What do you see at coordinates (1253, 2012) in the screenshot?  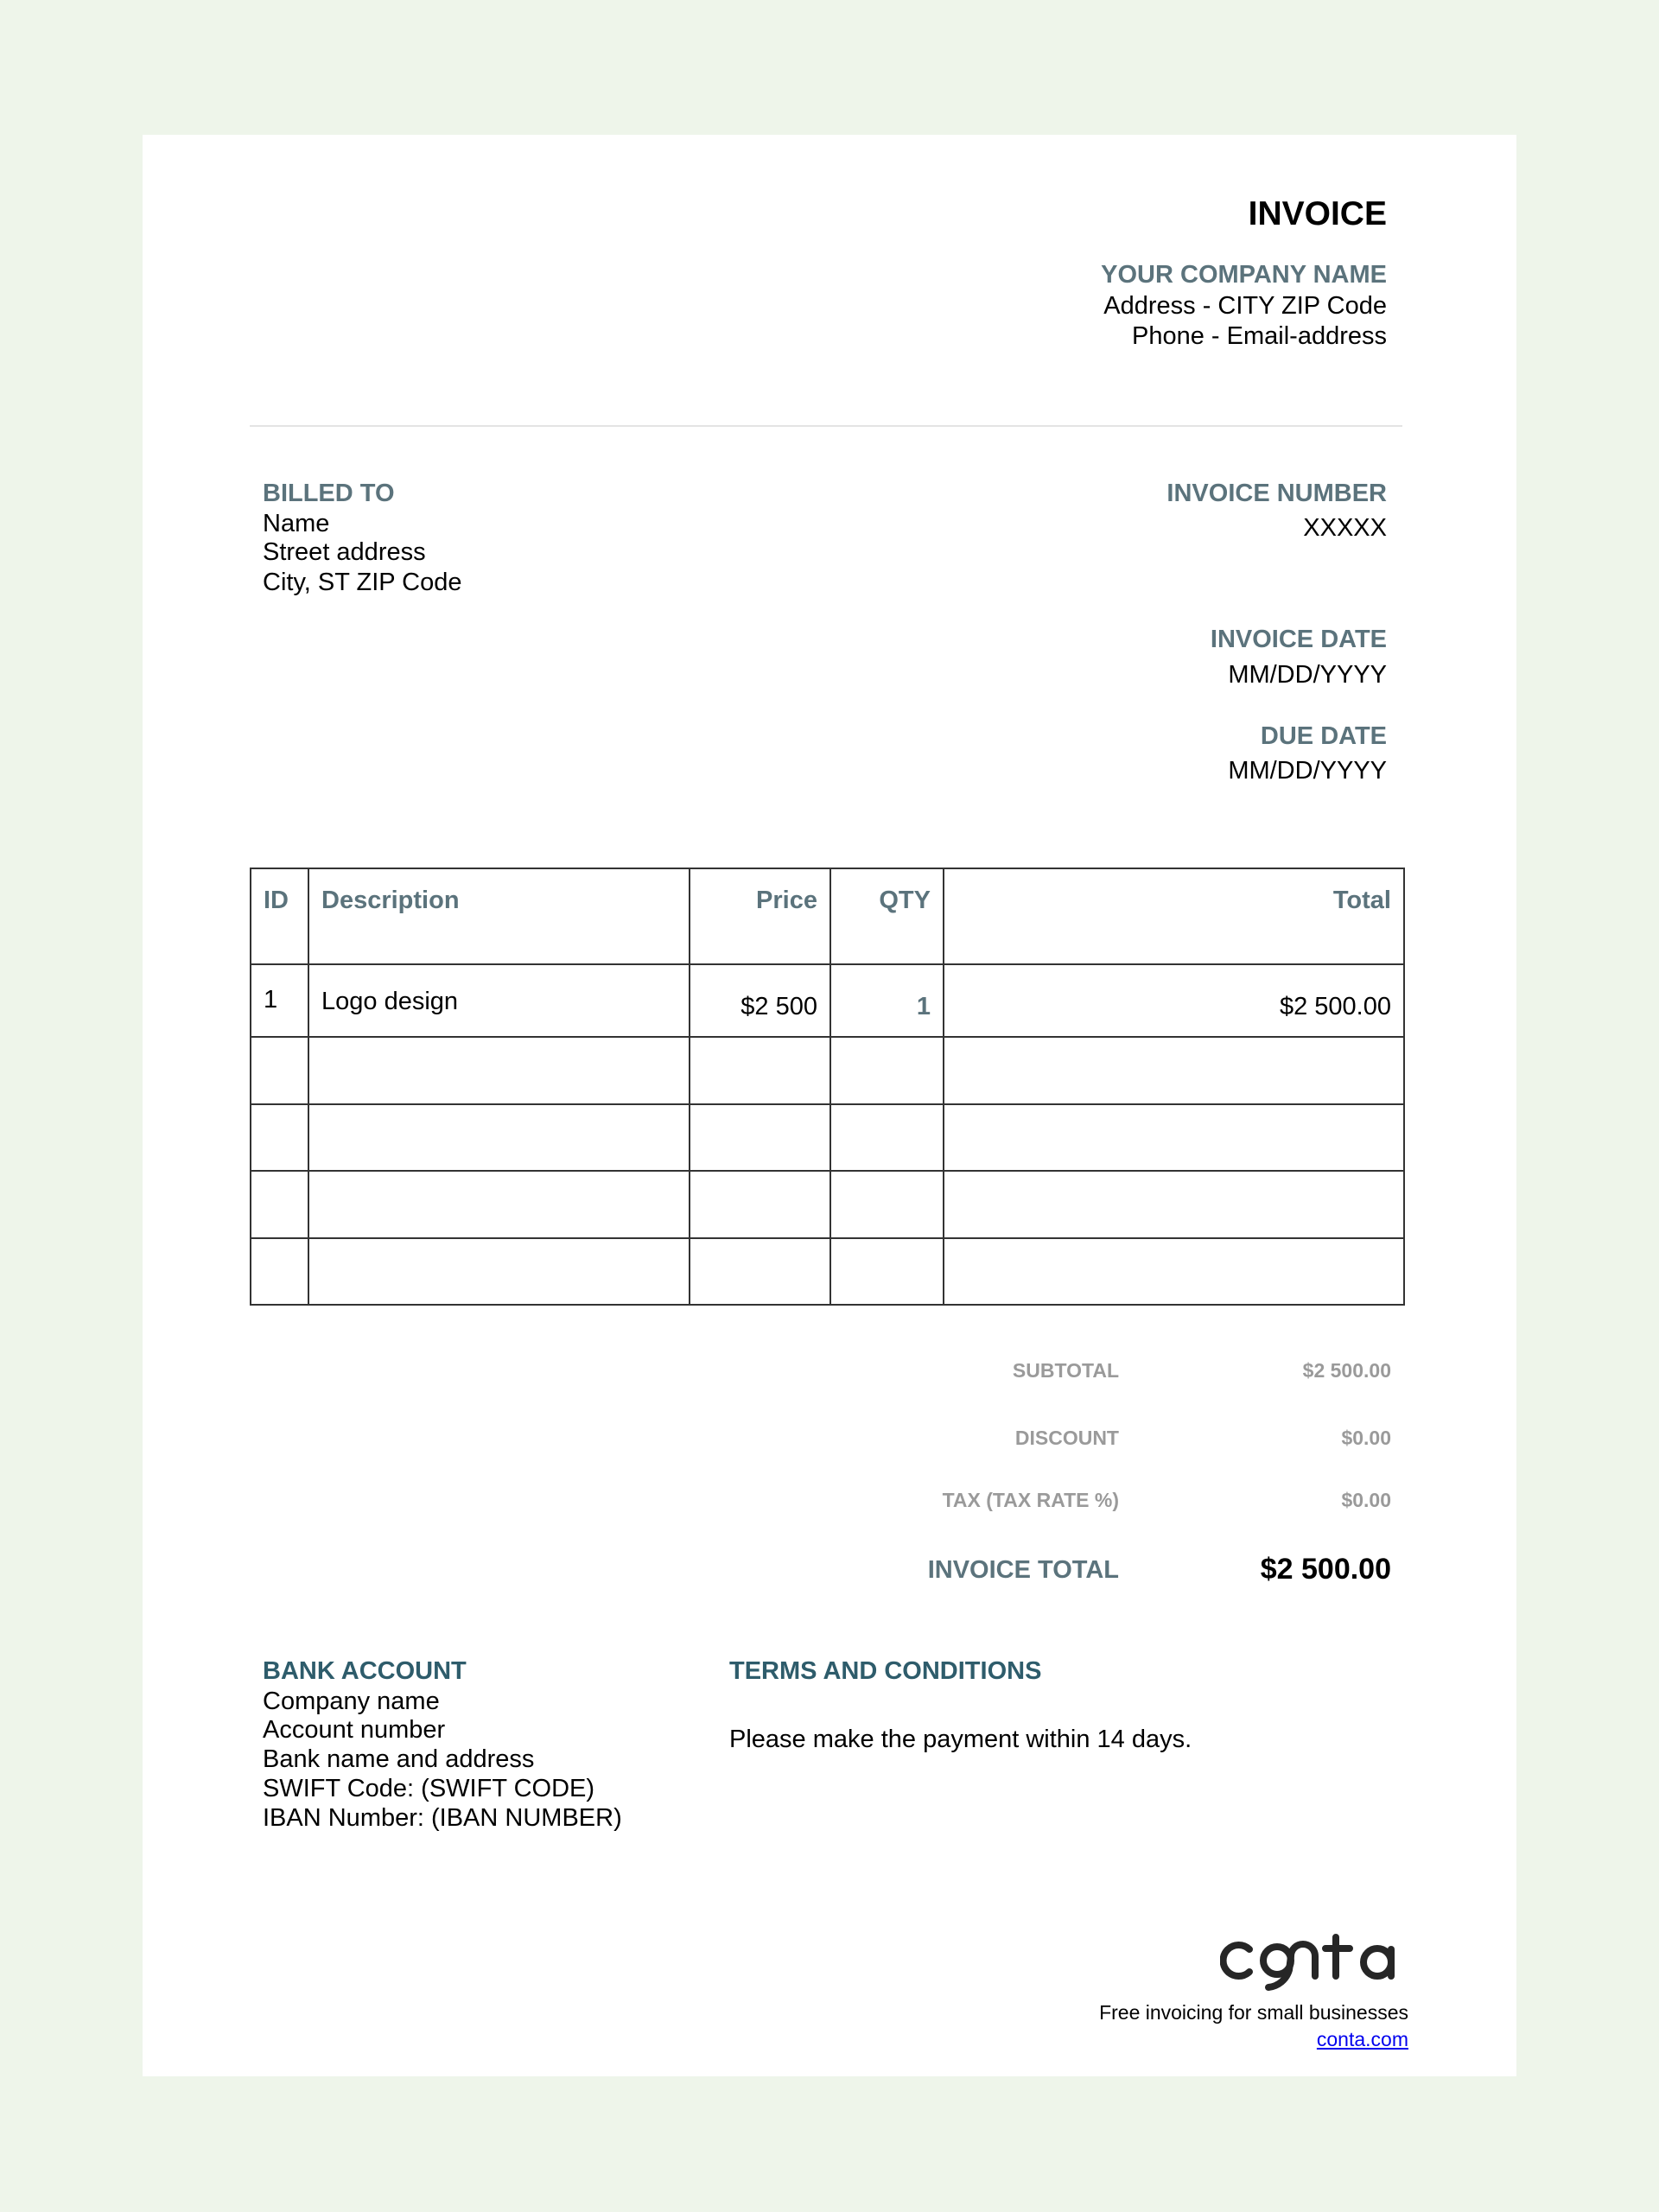 I see `footer-tagline: Free invoicing for small businesses` at bounding box center [1253, 2012].